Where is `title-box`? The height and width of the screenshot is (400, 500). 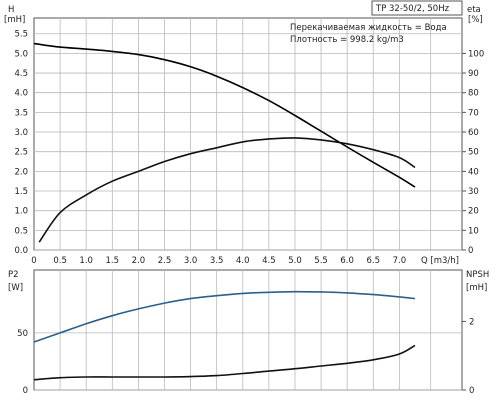
title-box is located at coordinates (417, 8).